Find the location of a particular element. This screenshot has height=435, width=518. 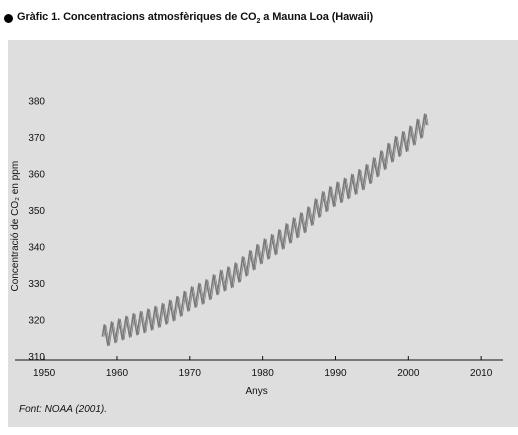

x-tick-label: 2010 is located at coordinates (481, 373).